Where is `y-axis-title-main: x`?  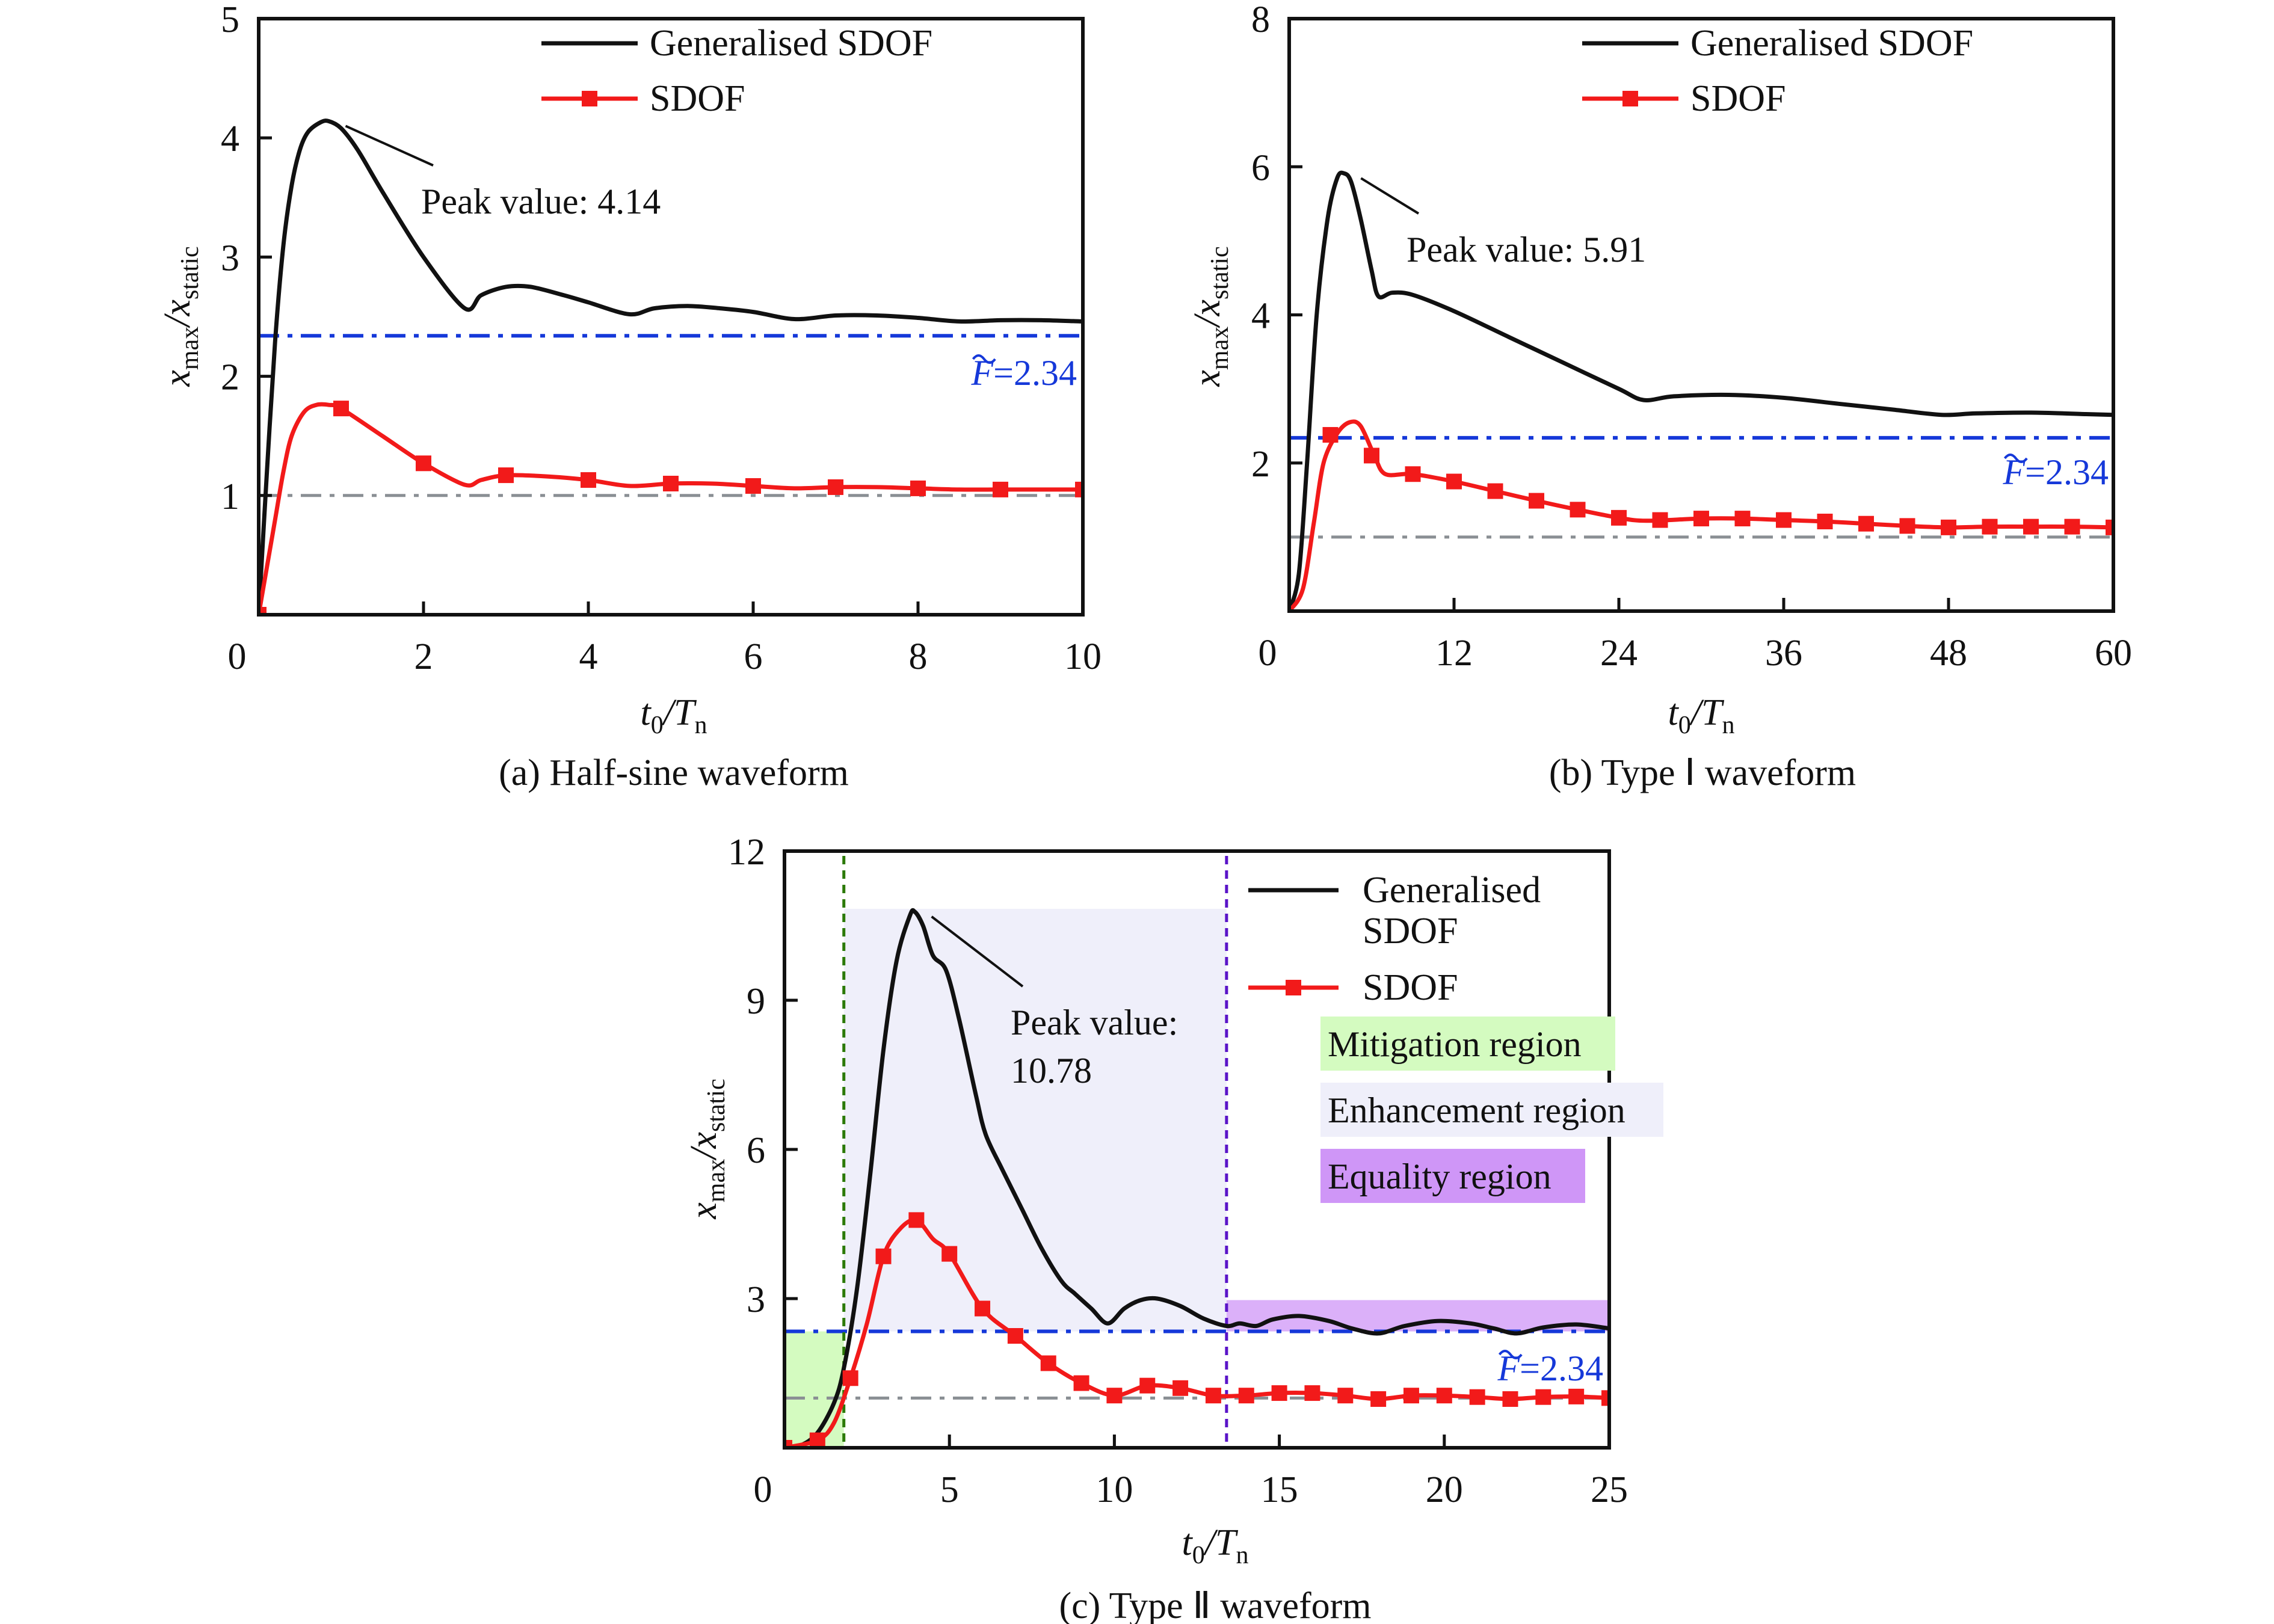
y-axis-title-main: x is located at coordinates (703, 1211).